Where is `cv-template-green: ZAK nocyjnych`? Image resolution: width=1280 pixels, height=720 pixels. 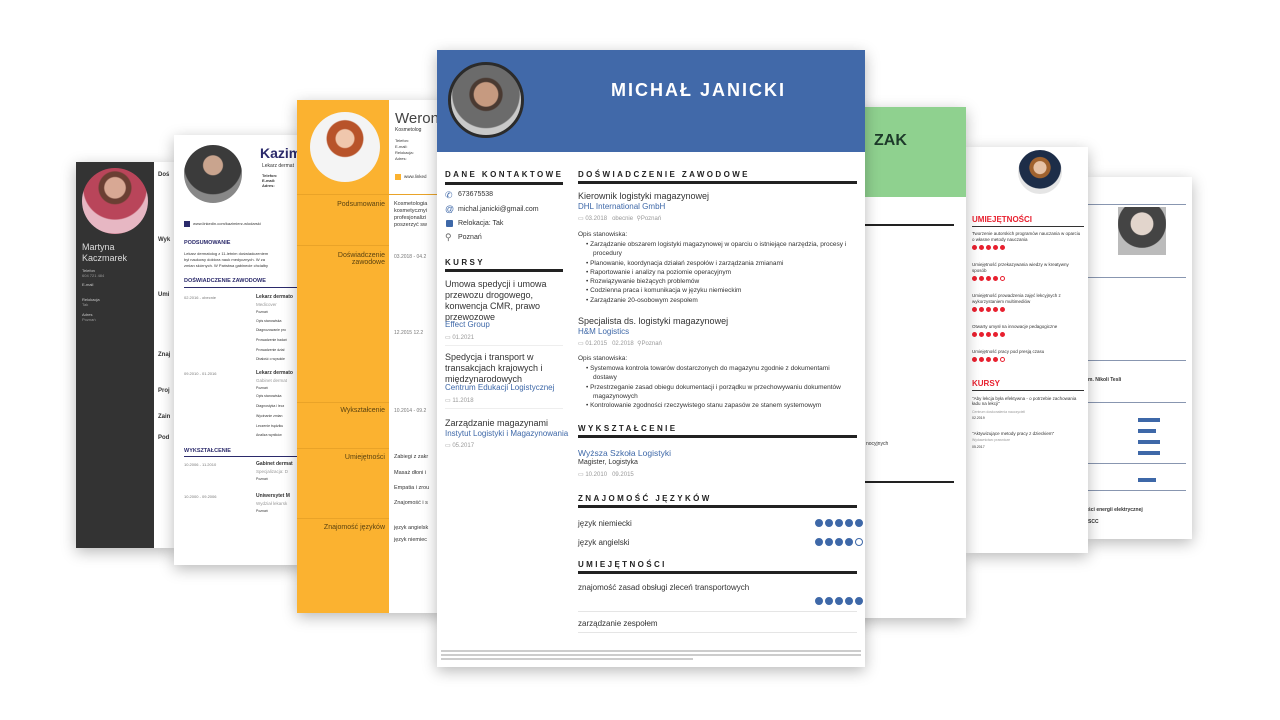
cv-template-green: ZAK nocyjnych is located at coordinates (908, 362).